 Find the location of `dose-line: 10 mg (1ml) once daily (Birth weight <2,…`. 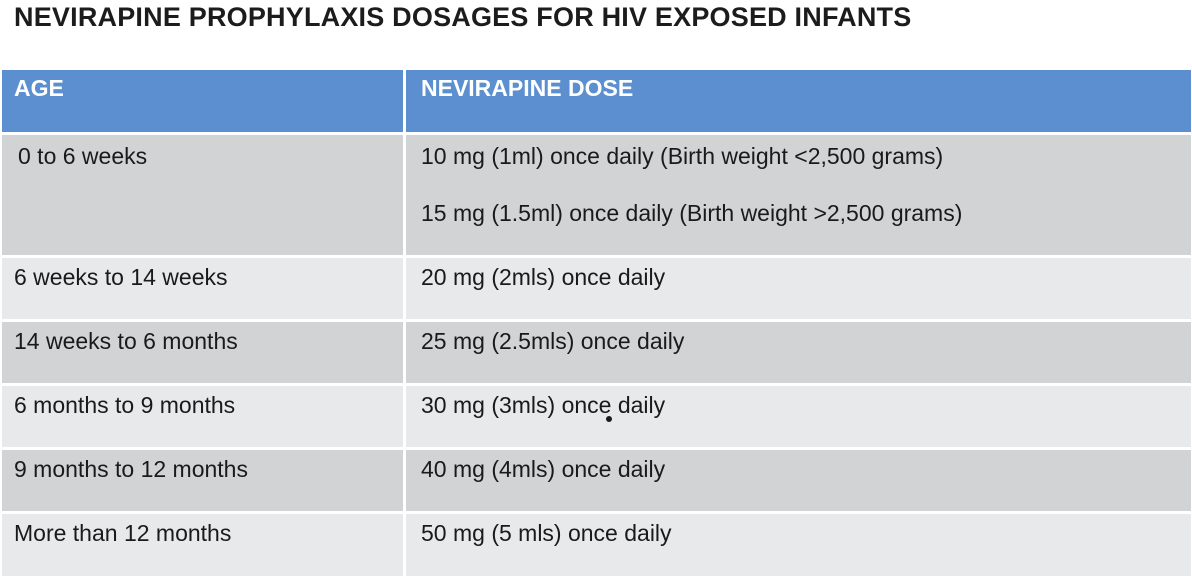

dose-line: 10 mg (1ml) once daily (Birth weight <2,… is located at coordinates (682, 156).